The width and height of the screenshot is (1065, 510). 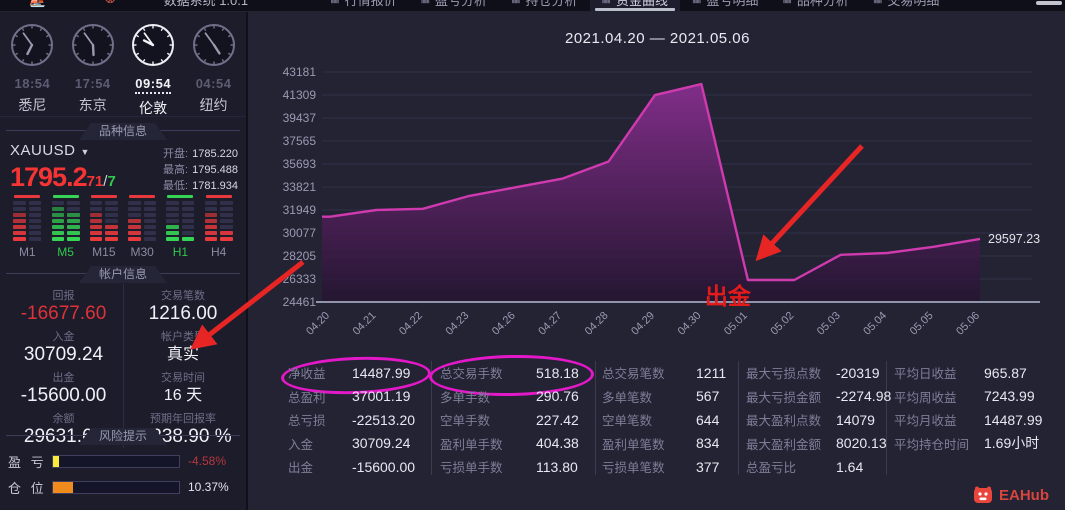 What do you see at coordinates (300, 302) in the screenshot?
I see `y-axis-tick: 24461` at bounding box center [300, 302].